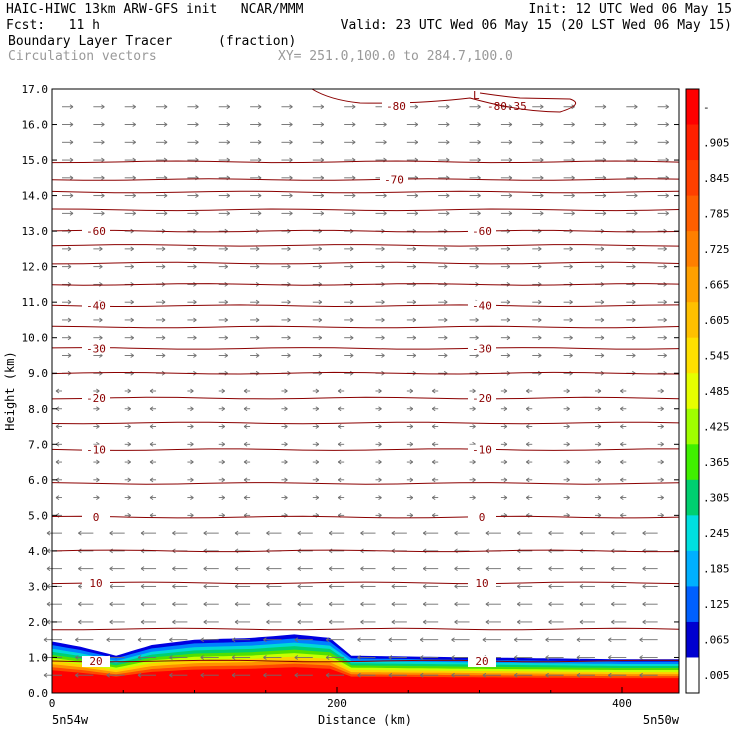 This screenshot has width=740, height=740. What do you see at coordinates (35, 89) in the screenshot?
I see `y-tick-label: 17.0` at bounding box center [35, 89].